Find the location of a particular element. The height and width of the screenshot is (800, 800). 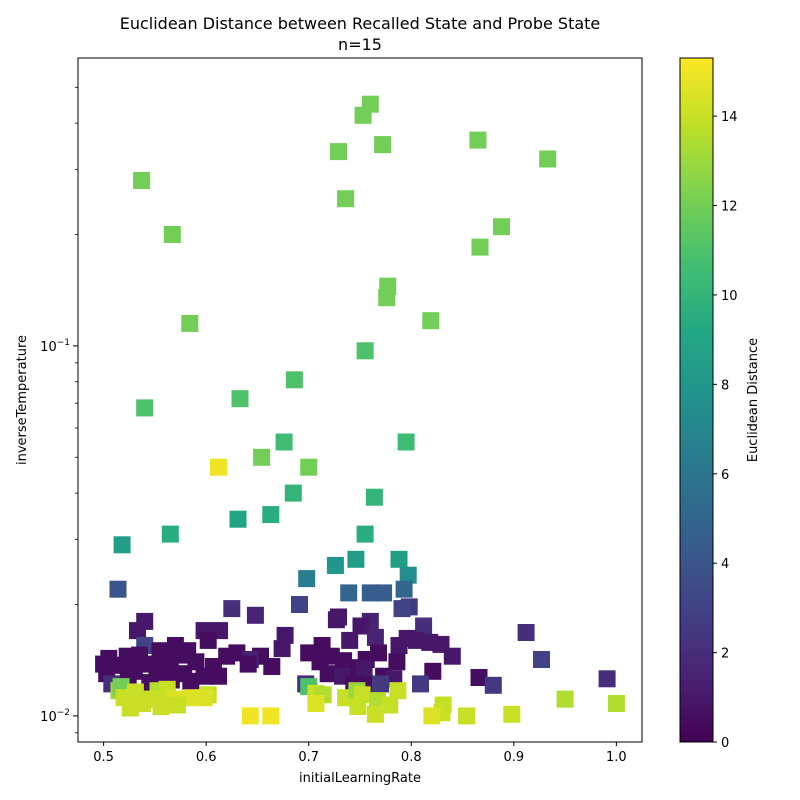

colorbar-tick-label: 4 is located at coordinates (725, 564).